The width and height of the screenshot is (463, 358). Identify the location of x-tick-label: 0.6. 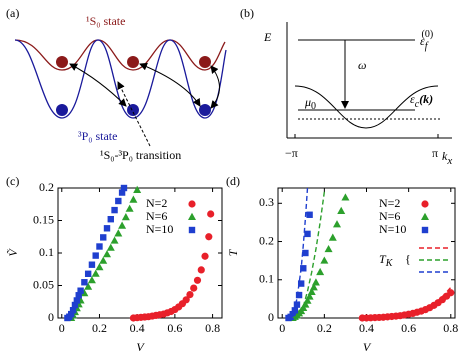
(174, 328).